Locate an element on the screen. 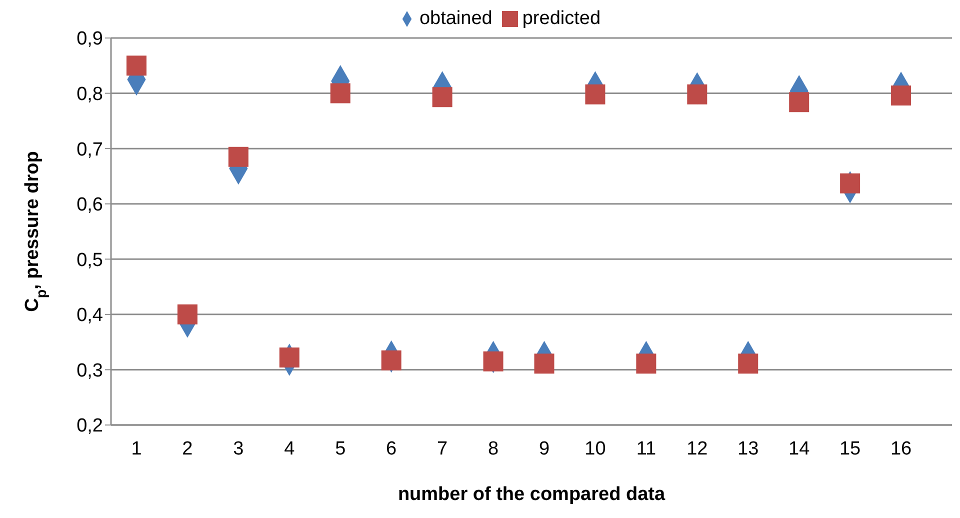 The image size is (960, 518). x-axis-title: number of the compared data is located at coordinates (532, 494).